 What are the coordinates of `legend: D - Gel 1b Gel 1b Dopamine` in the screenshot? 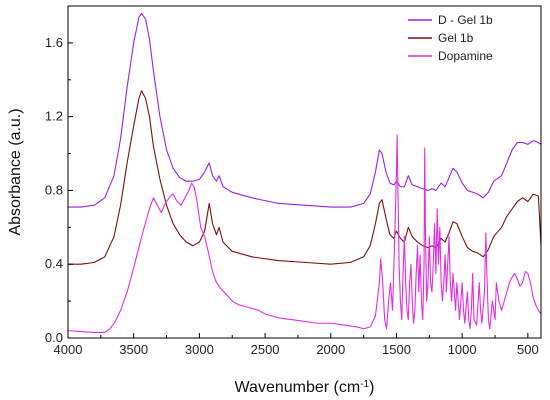 It's located at (450, 38).